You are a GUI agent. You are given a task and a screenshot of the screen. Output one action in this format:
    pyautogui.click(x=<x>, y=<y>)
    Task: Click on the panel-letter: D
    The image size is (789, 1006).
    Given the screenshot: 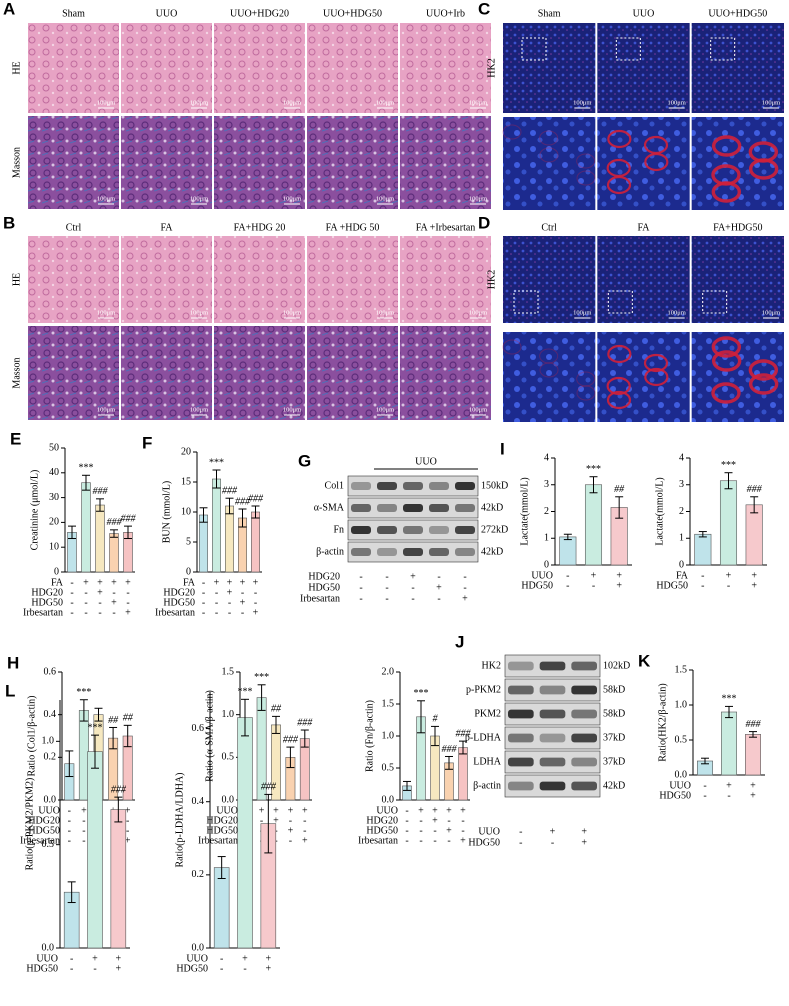 What is the action you would take?
    pyautogui.click(x=484, y=222)
    